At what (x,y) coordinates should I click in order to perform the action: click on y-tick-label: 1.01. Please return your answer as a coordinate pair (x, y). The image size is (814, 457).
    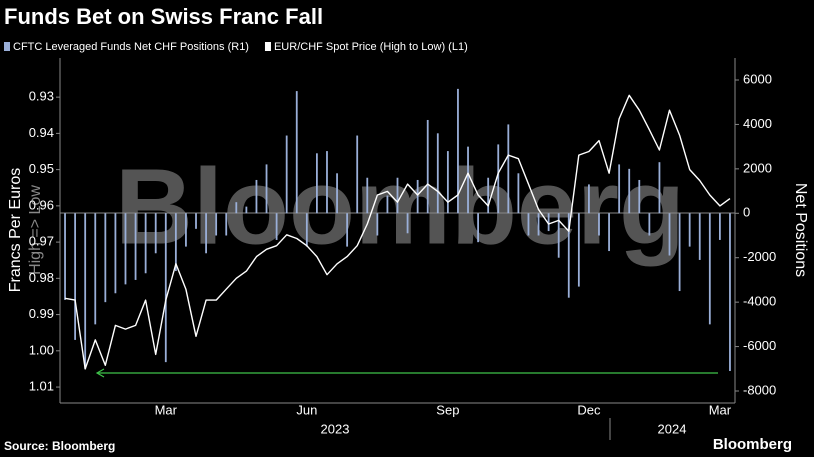
    Looking at the image, I should click on (41, 385).